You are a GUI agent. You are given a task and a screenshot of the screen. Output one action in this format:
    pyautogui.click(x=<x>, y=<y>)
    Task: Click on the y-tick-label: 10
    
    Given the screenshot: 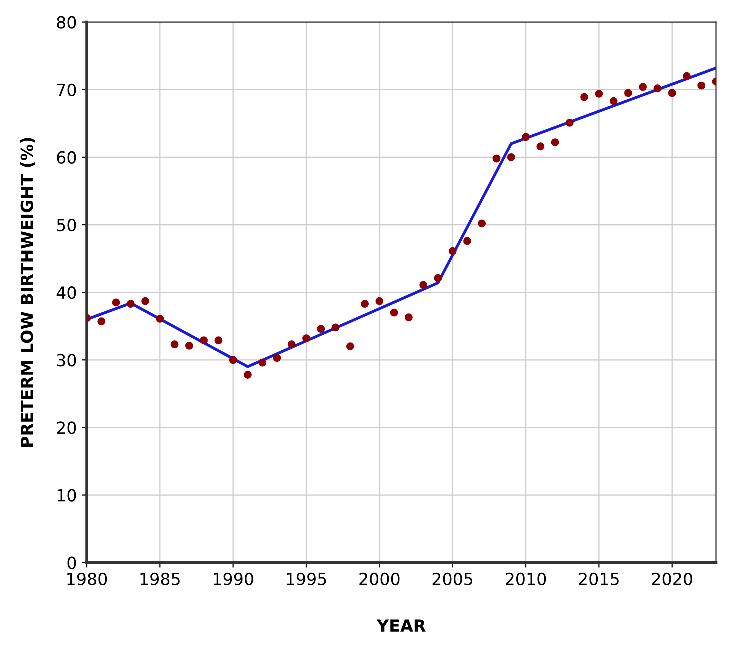 What is the action you would take?
    pyautogui.click(x=67, y=495)
    